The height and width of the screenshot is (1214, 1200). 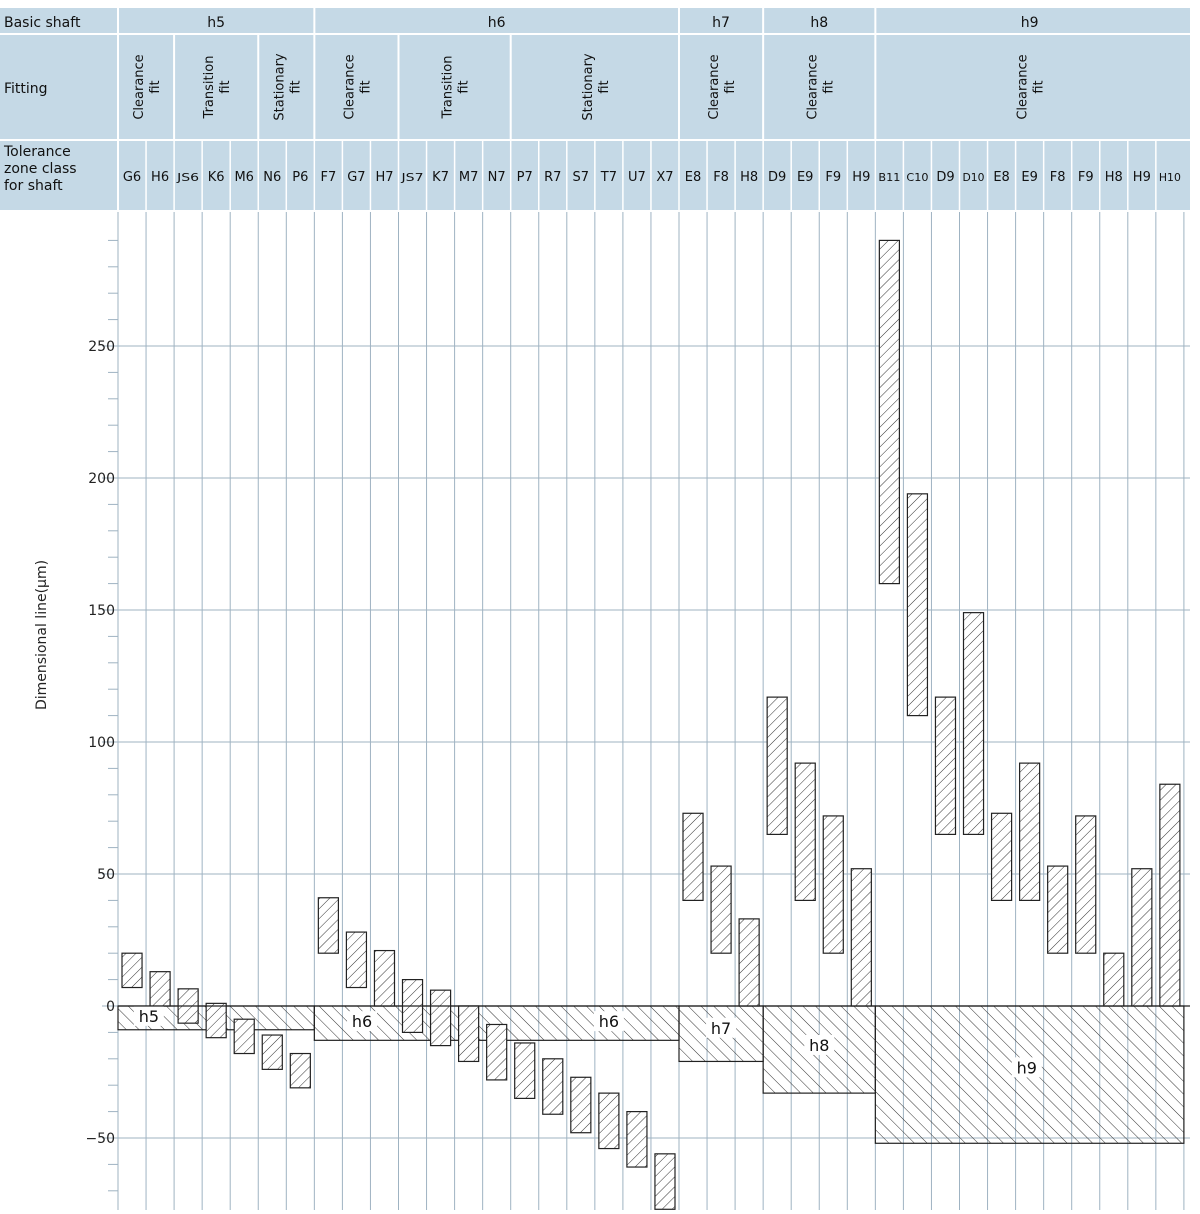 I want to click on y-tick-label: 200, so click(x=101, y=479).